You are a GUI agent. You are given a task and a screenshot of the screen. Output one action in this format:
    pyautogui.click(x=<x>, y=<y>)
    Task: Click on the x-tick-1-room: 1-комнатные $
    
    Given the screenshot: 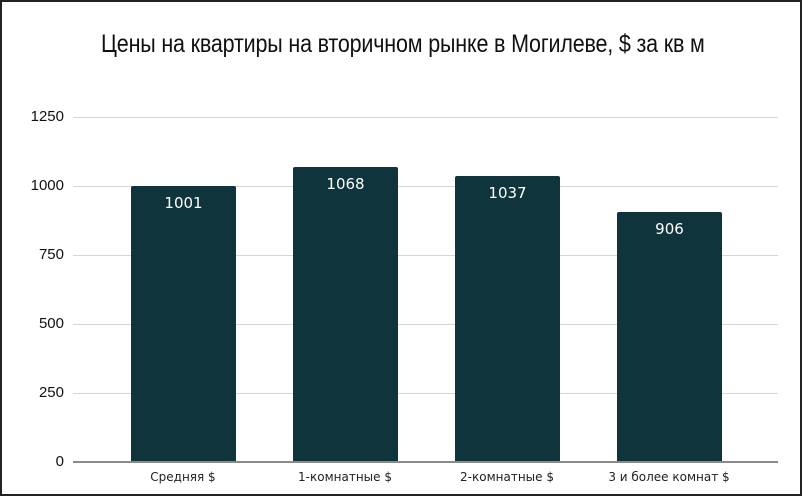 What is the action you would take?
    pyautogui.click(x=345, y=477)
    